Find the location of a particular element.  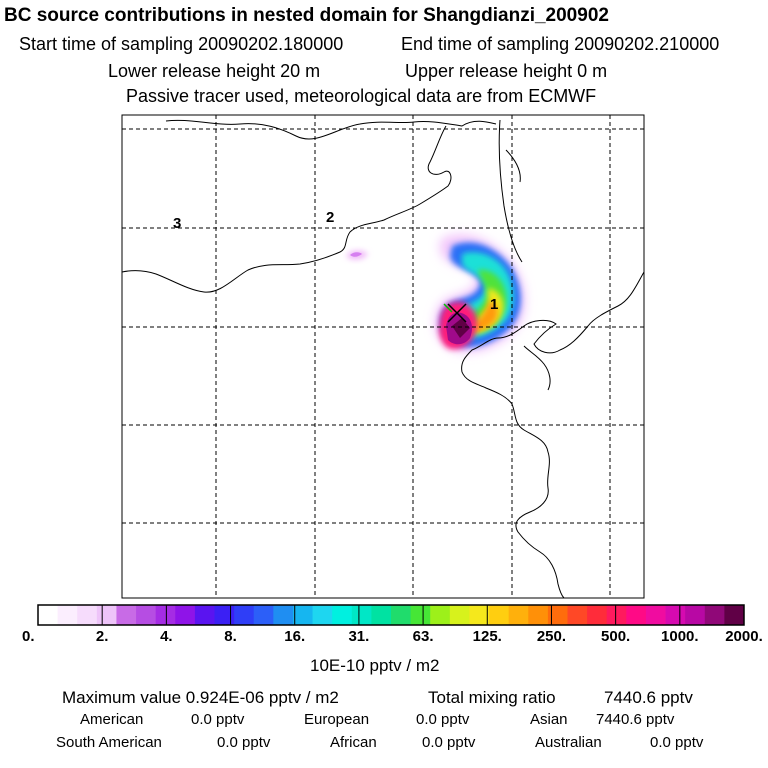

end-time-label: End time of sampling 20090202.210000 is located at coordinates (560, 44).